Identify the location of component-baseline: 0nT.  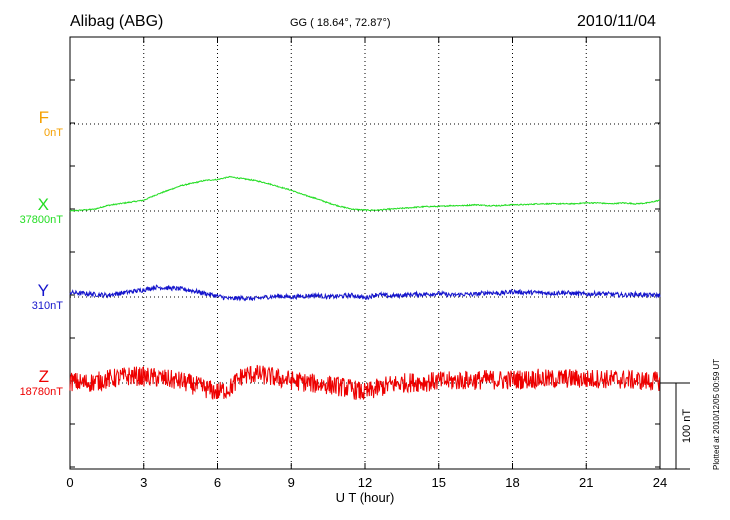
(53, 133).